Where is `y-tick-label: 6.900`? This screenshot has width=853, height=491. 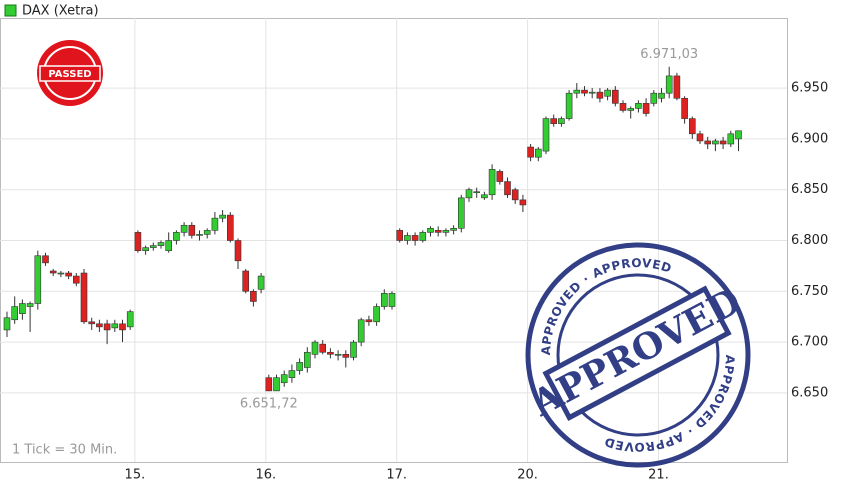 y-tick-label: 6.900 is located at coordinates (809, 138).